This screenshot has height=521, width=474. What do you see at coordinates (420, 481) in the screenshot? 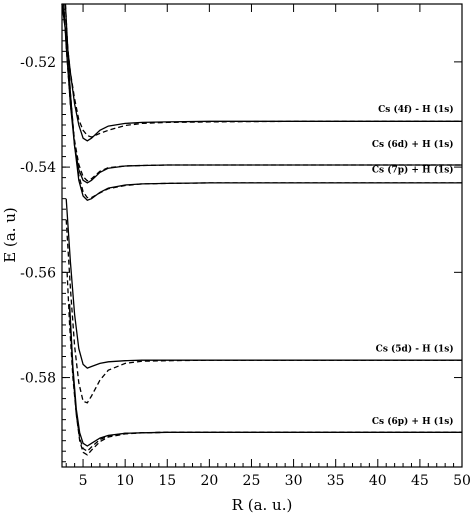
I see `x-tick-label: 45` at bounding box center [420, 481].